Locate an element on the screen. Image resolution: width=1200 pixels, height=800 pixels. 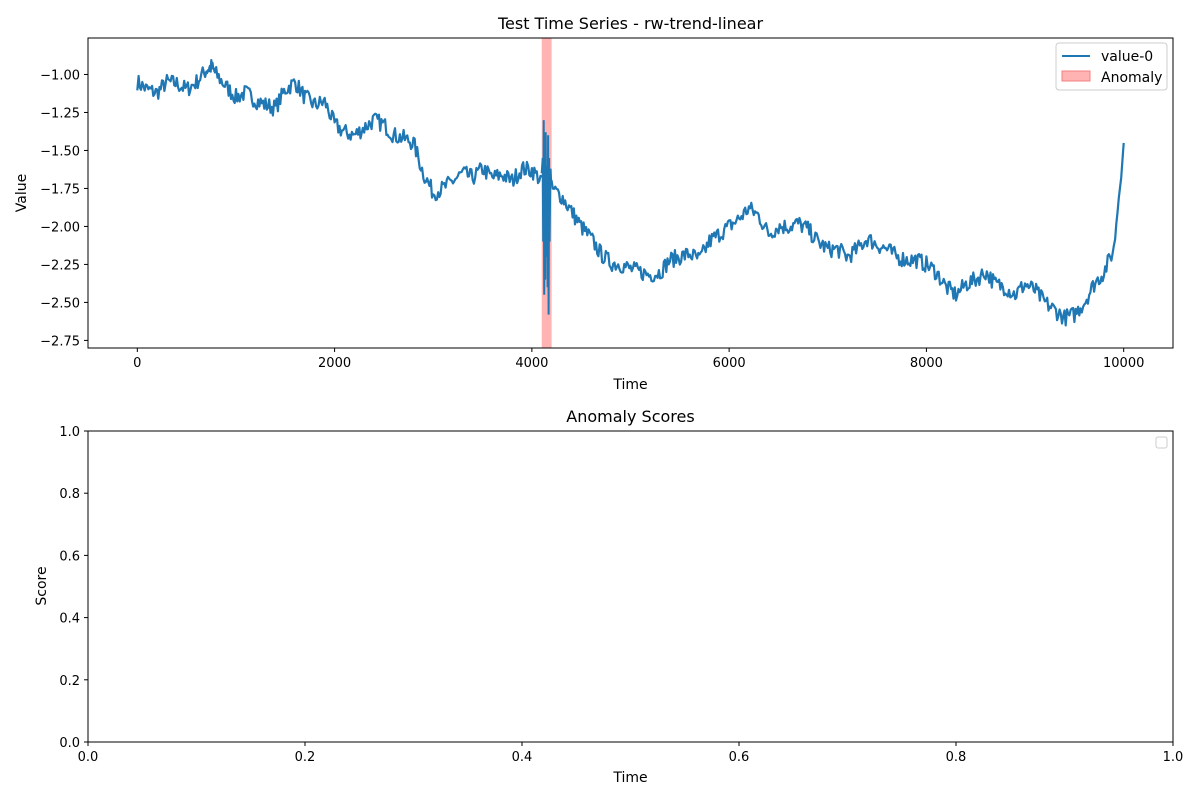
y-tick-label: −2.00 is located at coordinates (60, 227).